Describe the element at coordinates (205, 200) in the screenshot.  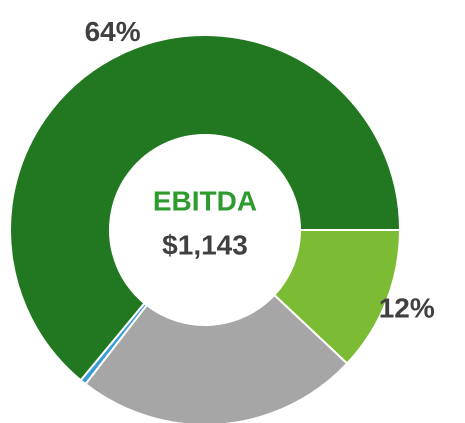
I see `center-title: EBITDA` at that location.